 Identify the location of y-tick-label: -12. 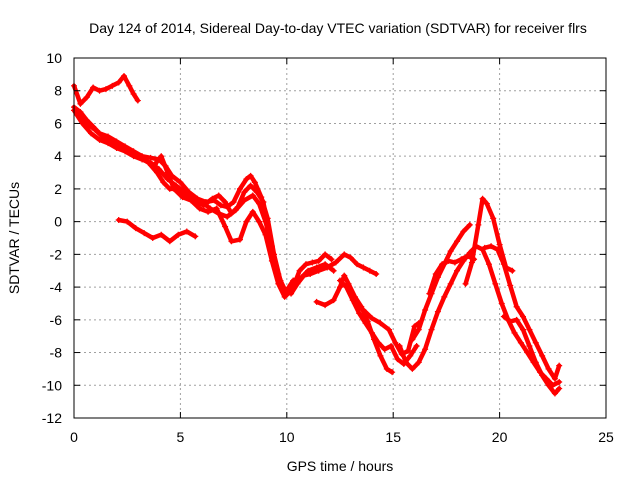
(52, 418).